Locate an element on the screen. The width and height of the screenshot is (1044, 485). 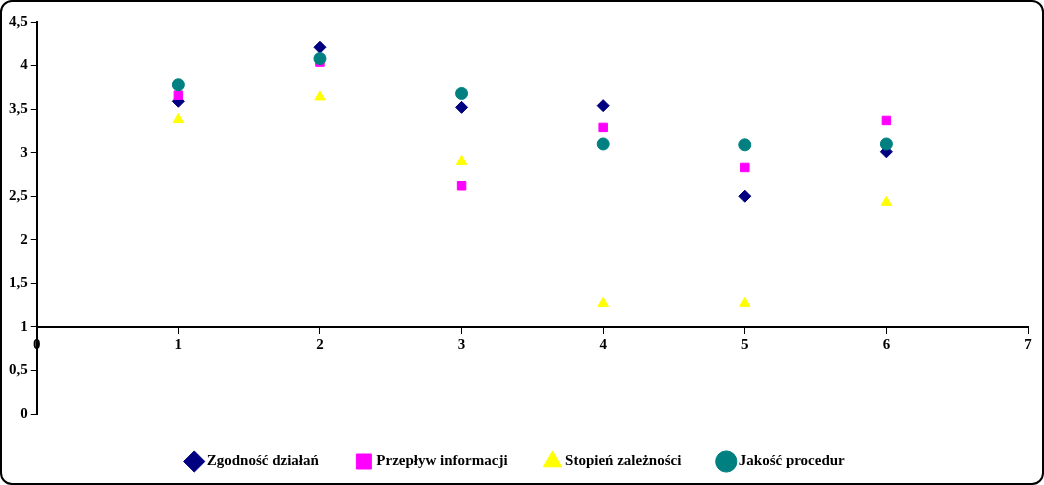
y-tick-label: 4 is located at coordinates (24, 64).